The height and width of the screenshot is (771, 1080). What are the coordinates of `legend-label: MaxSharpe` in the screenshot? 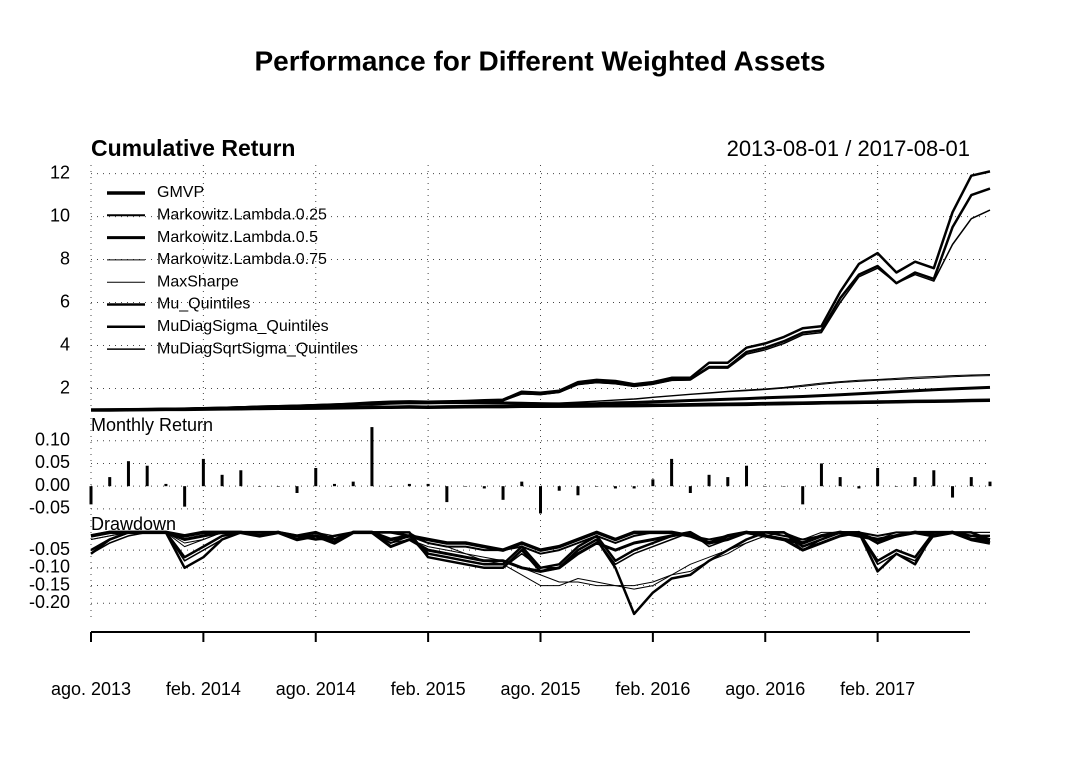 It's located at (198, 281).